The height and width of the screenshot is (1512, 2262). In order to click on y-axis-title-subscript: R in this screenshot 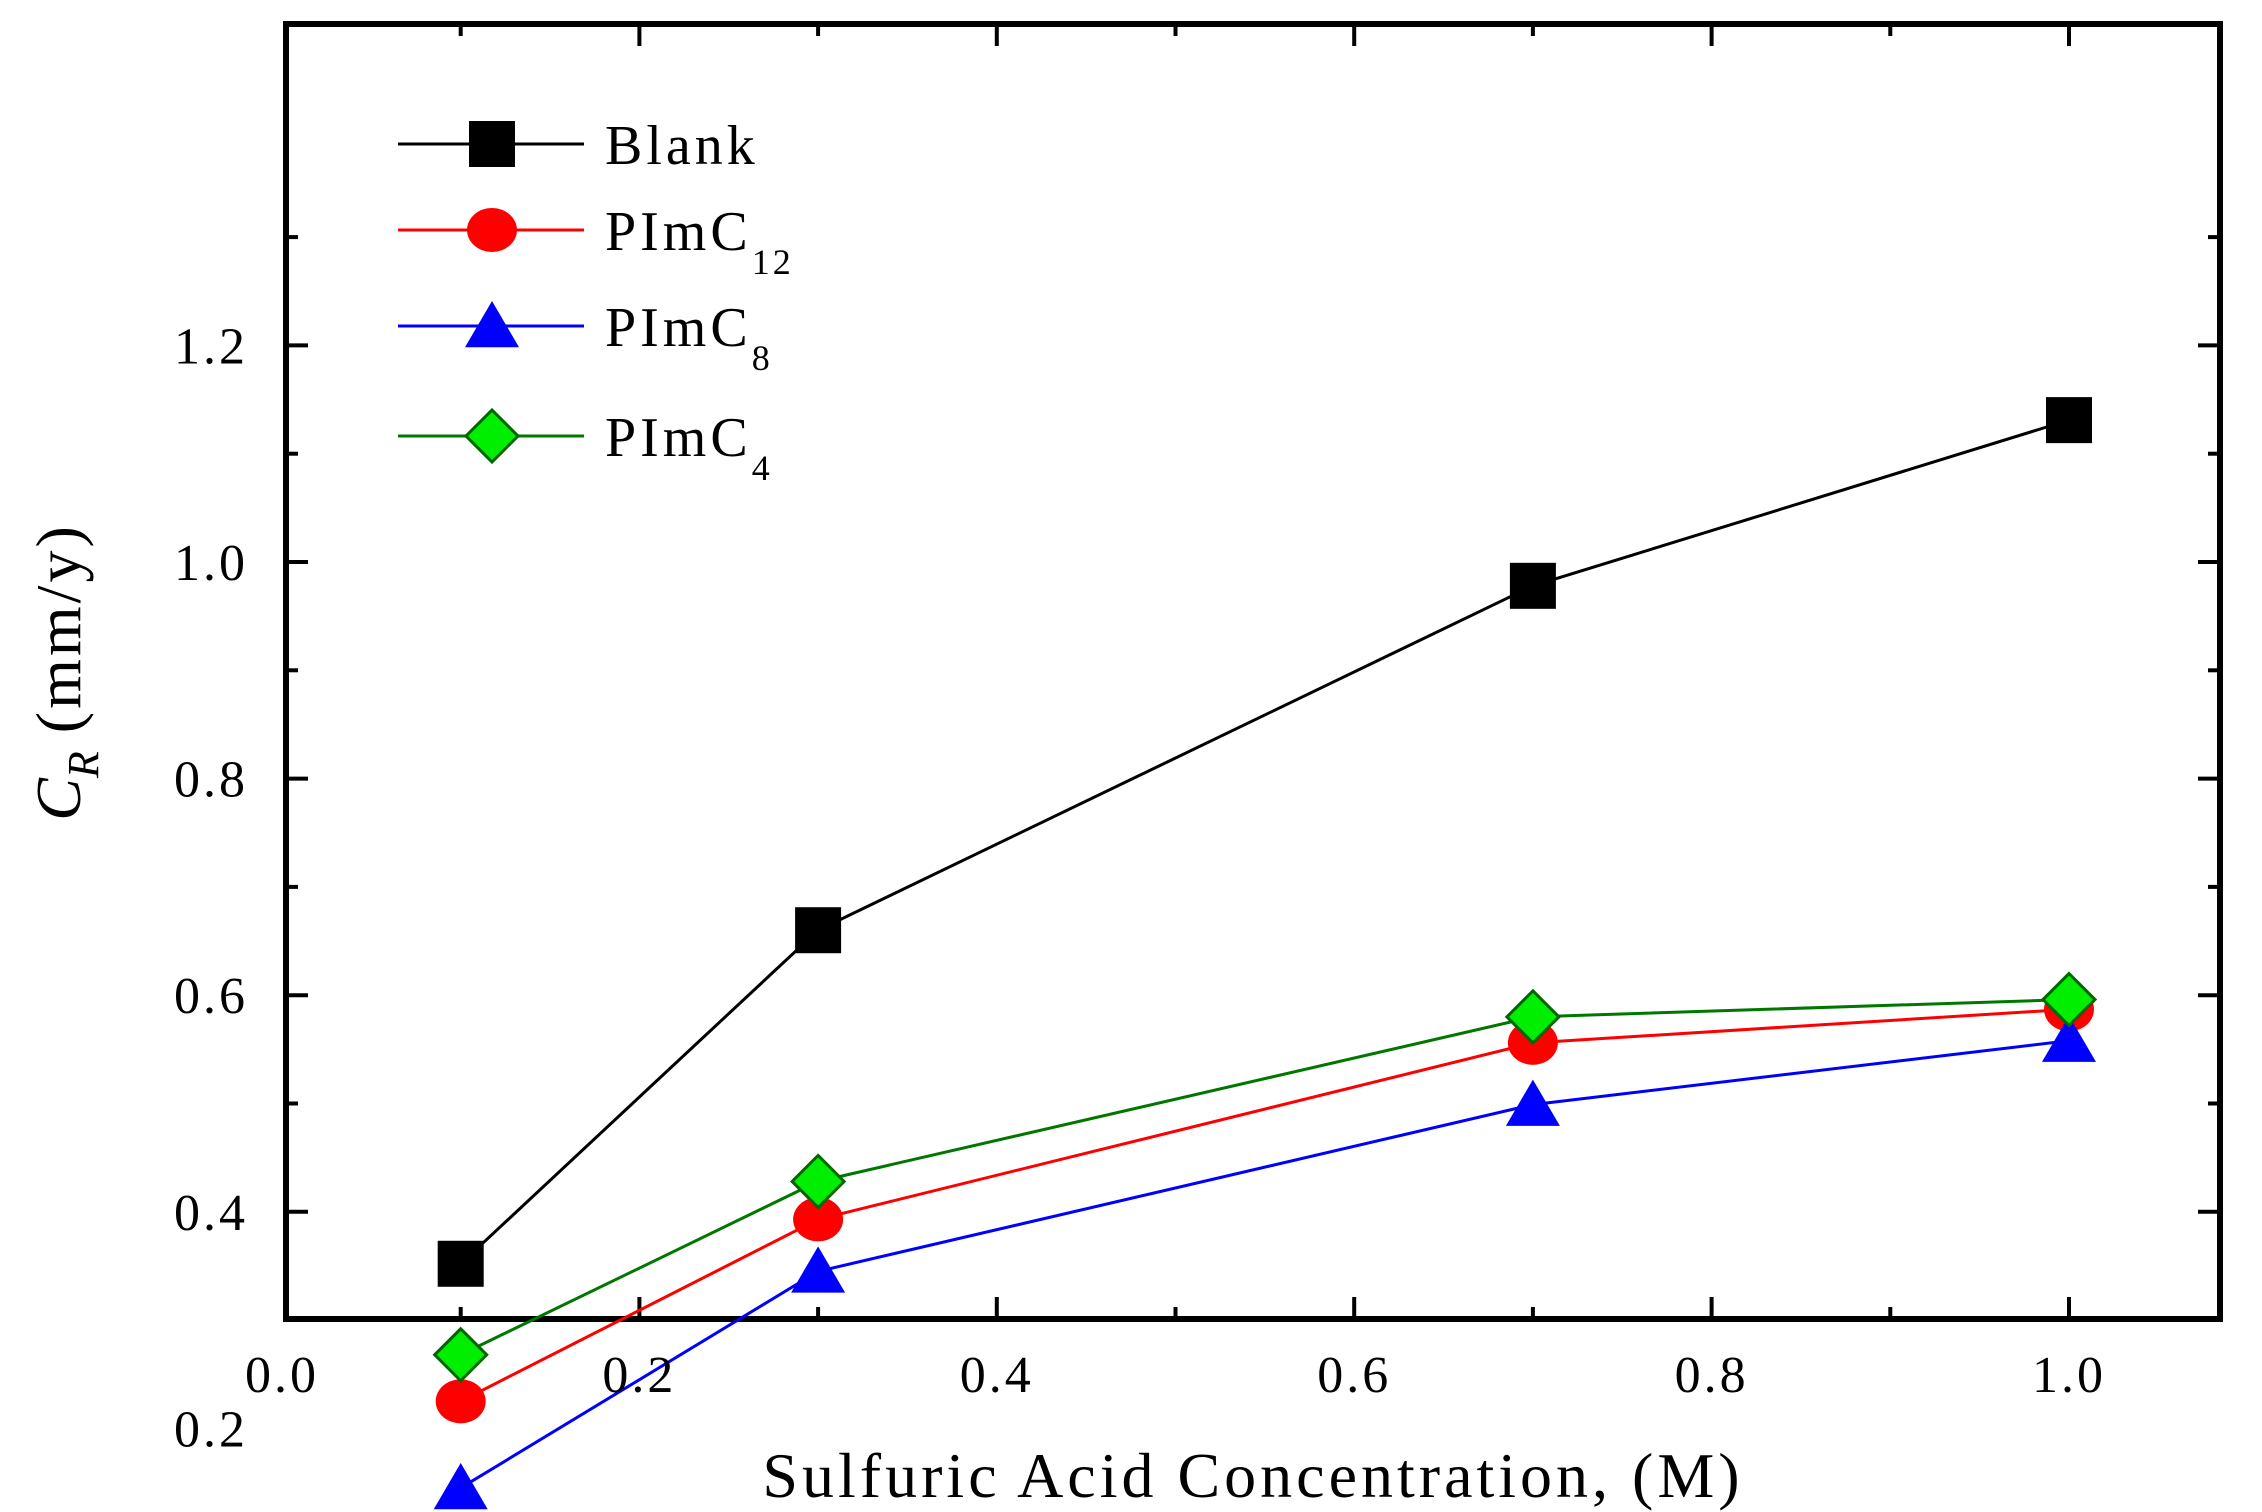, I will do `click(83, 765)`.